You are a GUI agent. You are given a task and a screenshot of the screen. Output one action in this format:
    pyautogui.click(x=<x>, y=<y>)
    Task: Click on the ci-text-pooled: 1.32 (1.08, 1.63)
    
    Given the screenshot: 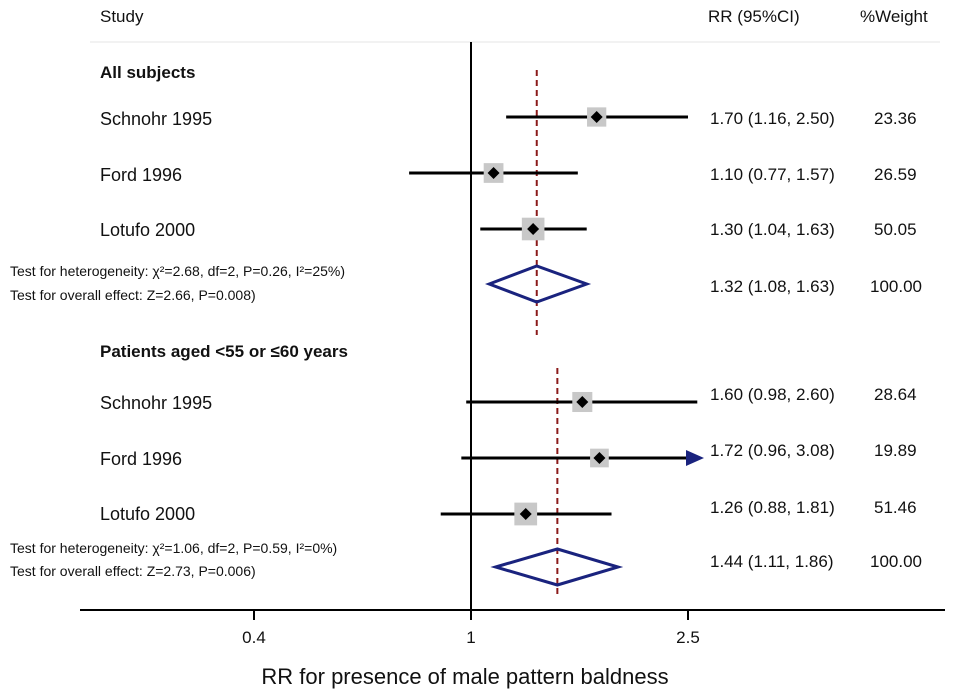 What is the action you would take?
    pyautogui.click(x=772, y=286)
    